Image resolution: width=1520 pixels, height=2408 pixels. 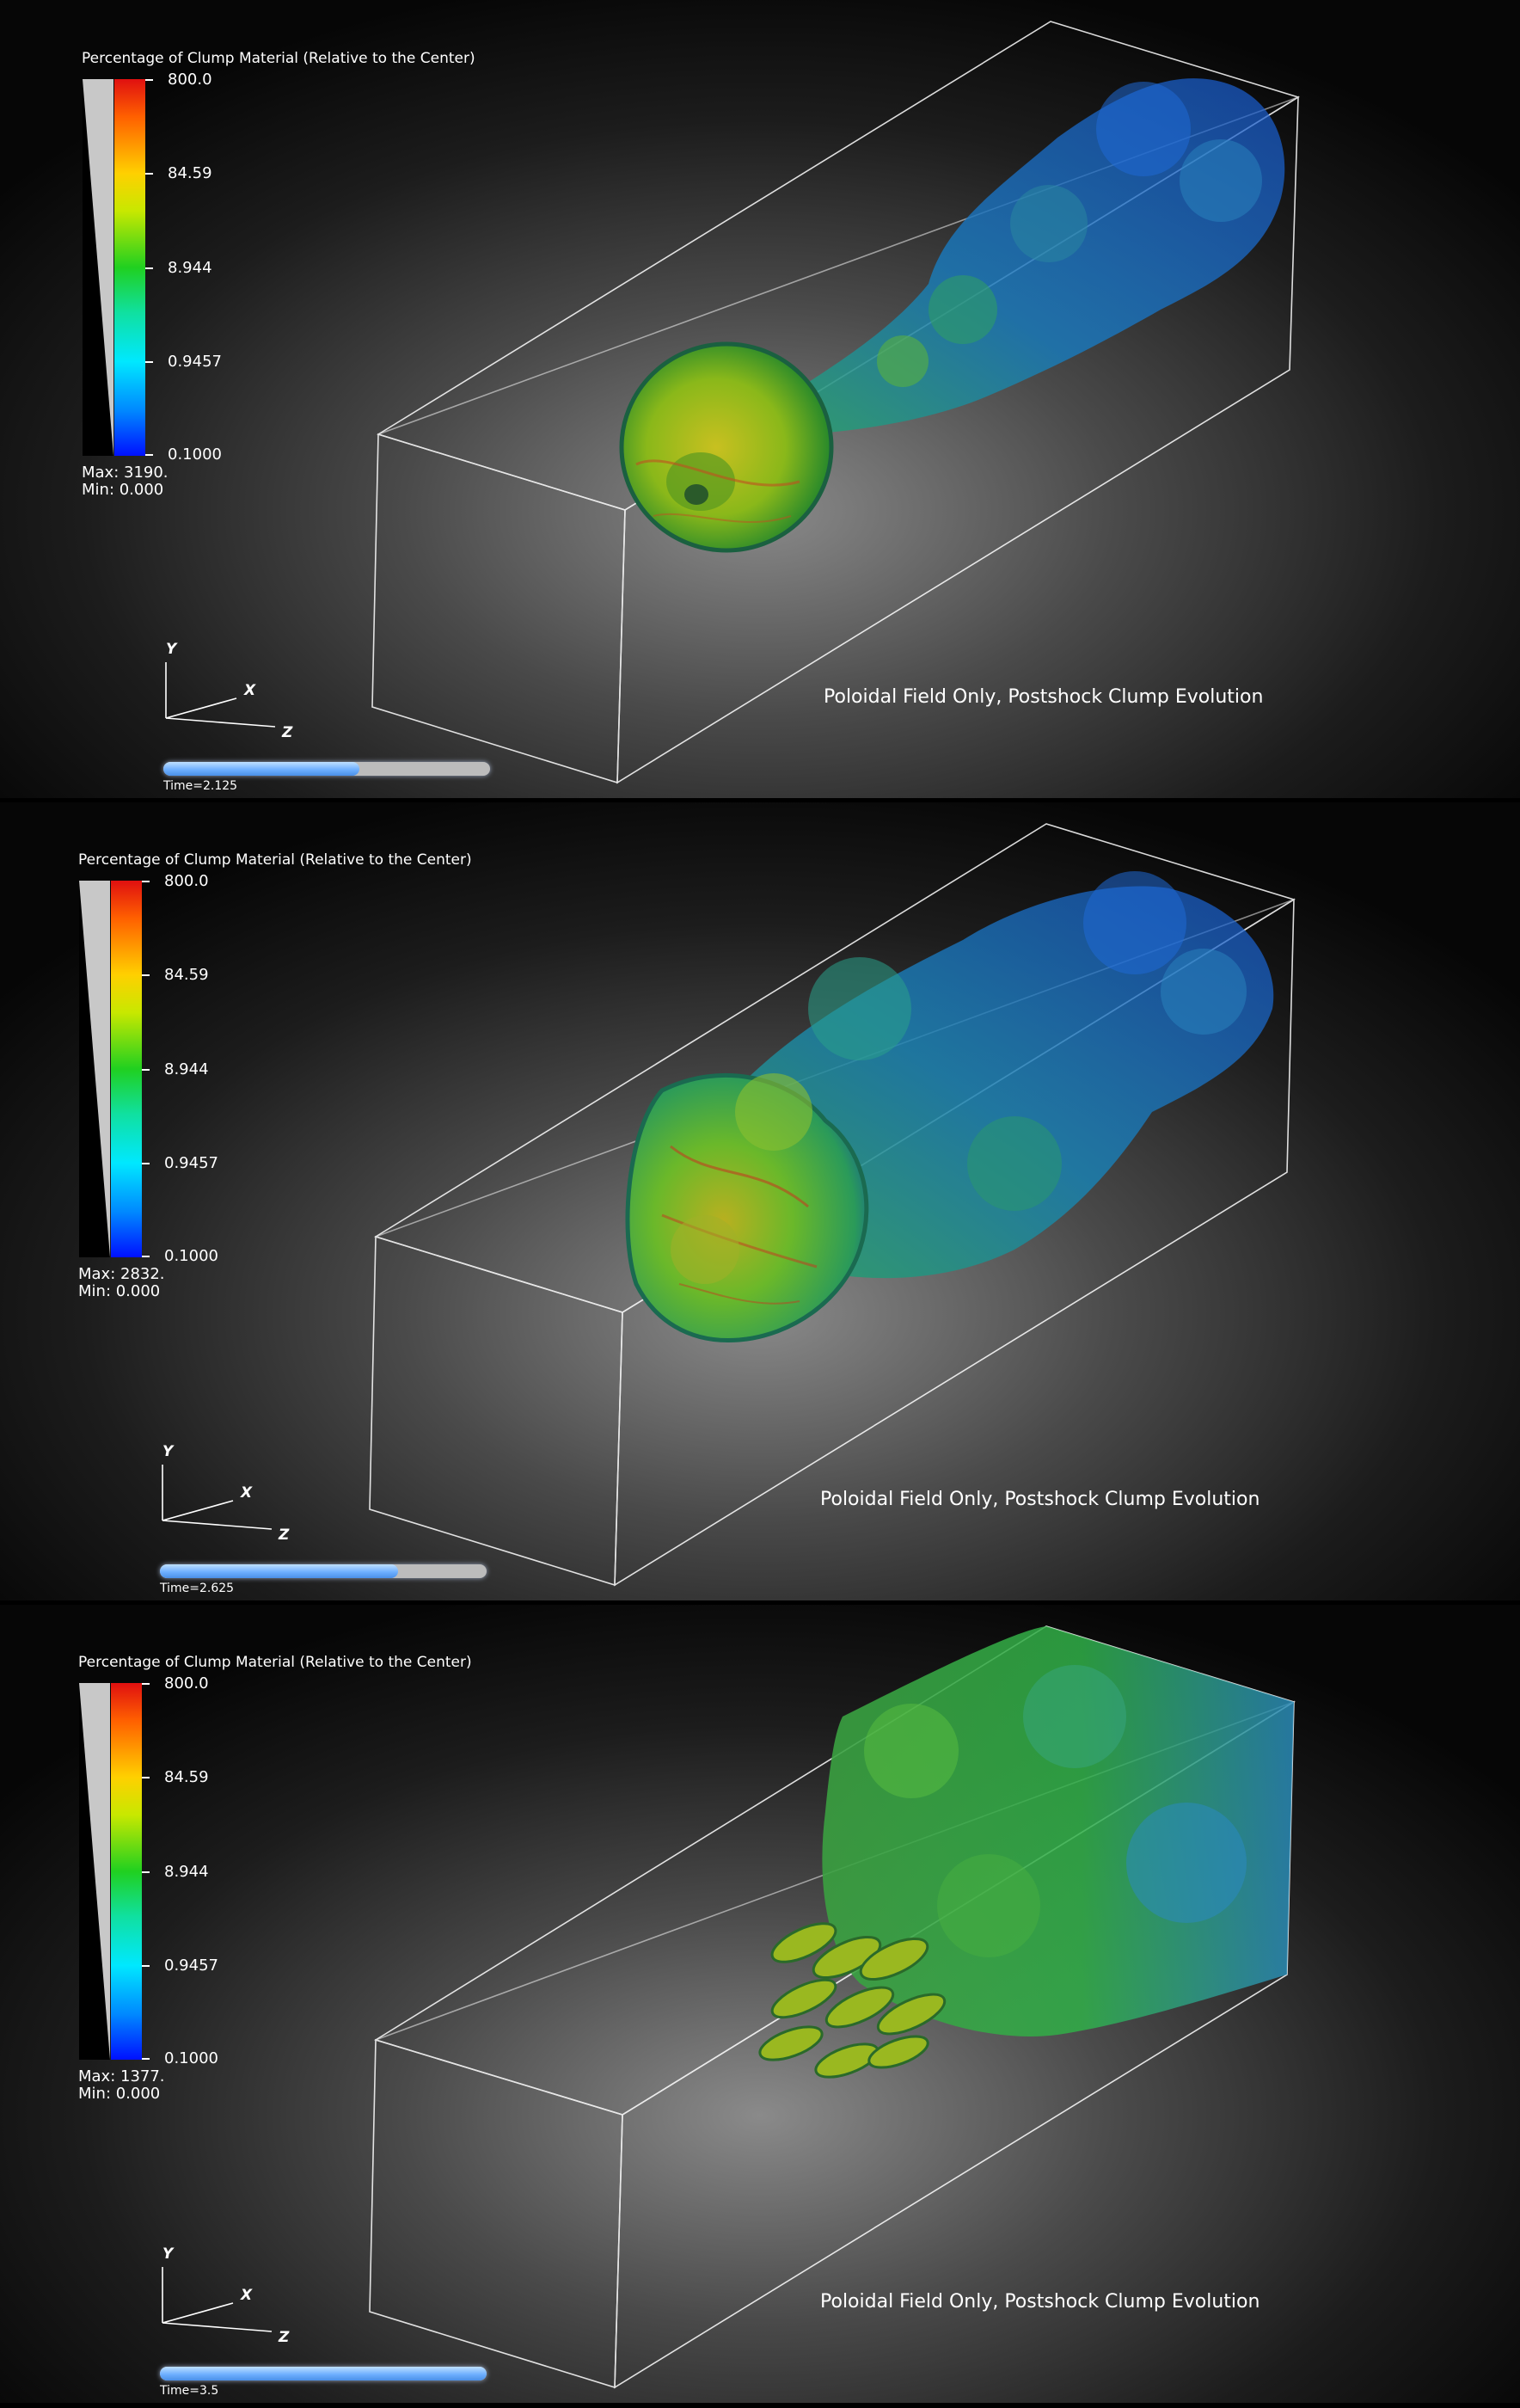 What do you see at coordinates (122, 1274) in the screenshot?
I see `max-value: Max: 2832.` at bounding box center [122, 1274].